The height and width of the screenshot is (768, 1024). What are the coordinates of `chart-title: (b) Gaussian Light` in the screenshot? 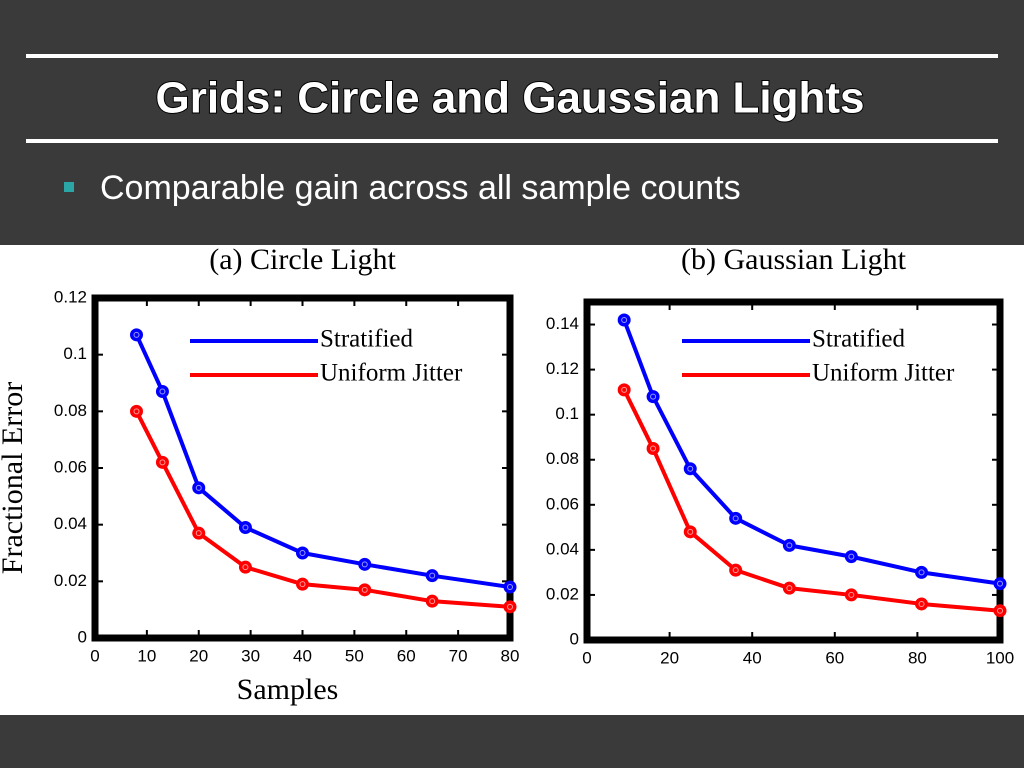 It's located at (794, 259).